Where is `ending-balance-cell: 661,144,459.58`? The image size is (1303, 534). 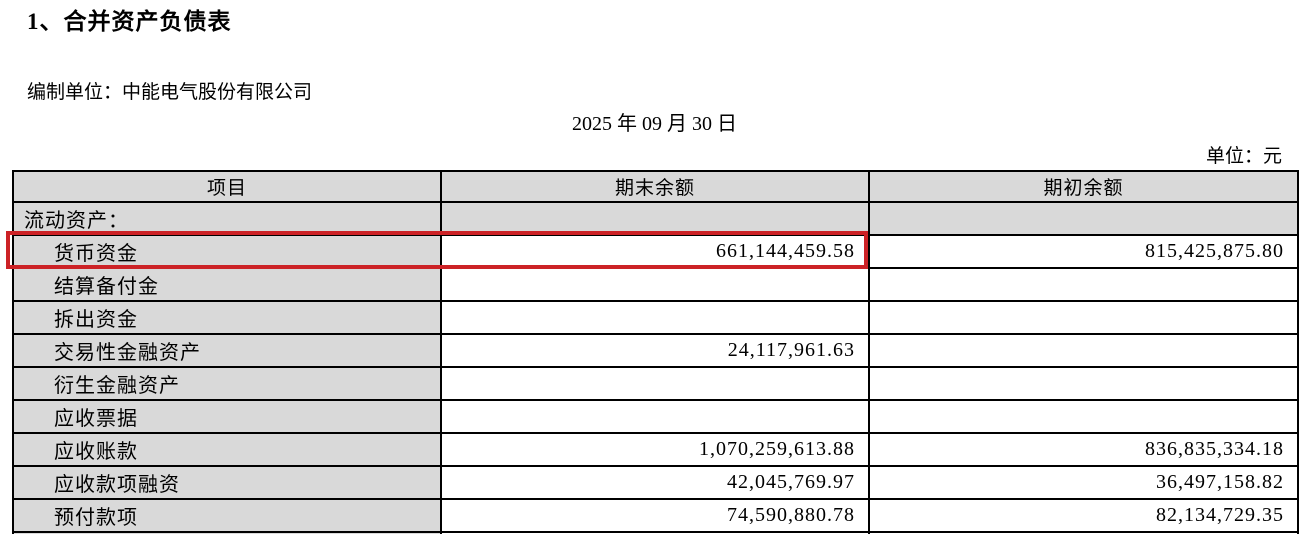
ending-balance-cell: 661,144,459.58 is located at coordinates (655, 251).